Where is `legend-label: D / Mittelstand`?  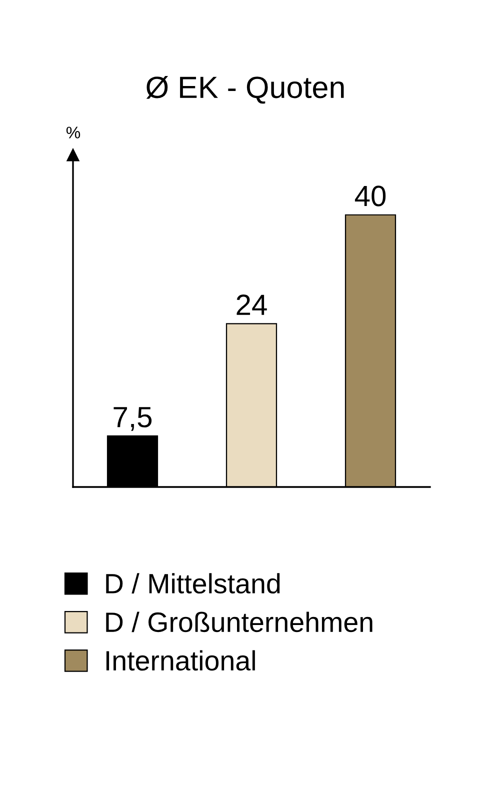 legend-label: D / Mittelstand is located at coordinates (193, 583).